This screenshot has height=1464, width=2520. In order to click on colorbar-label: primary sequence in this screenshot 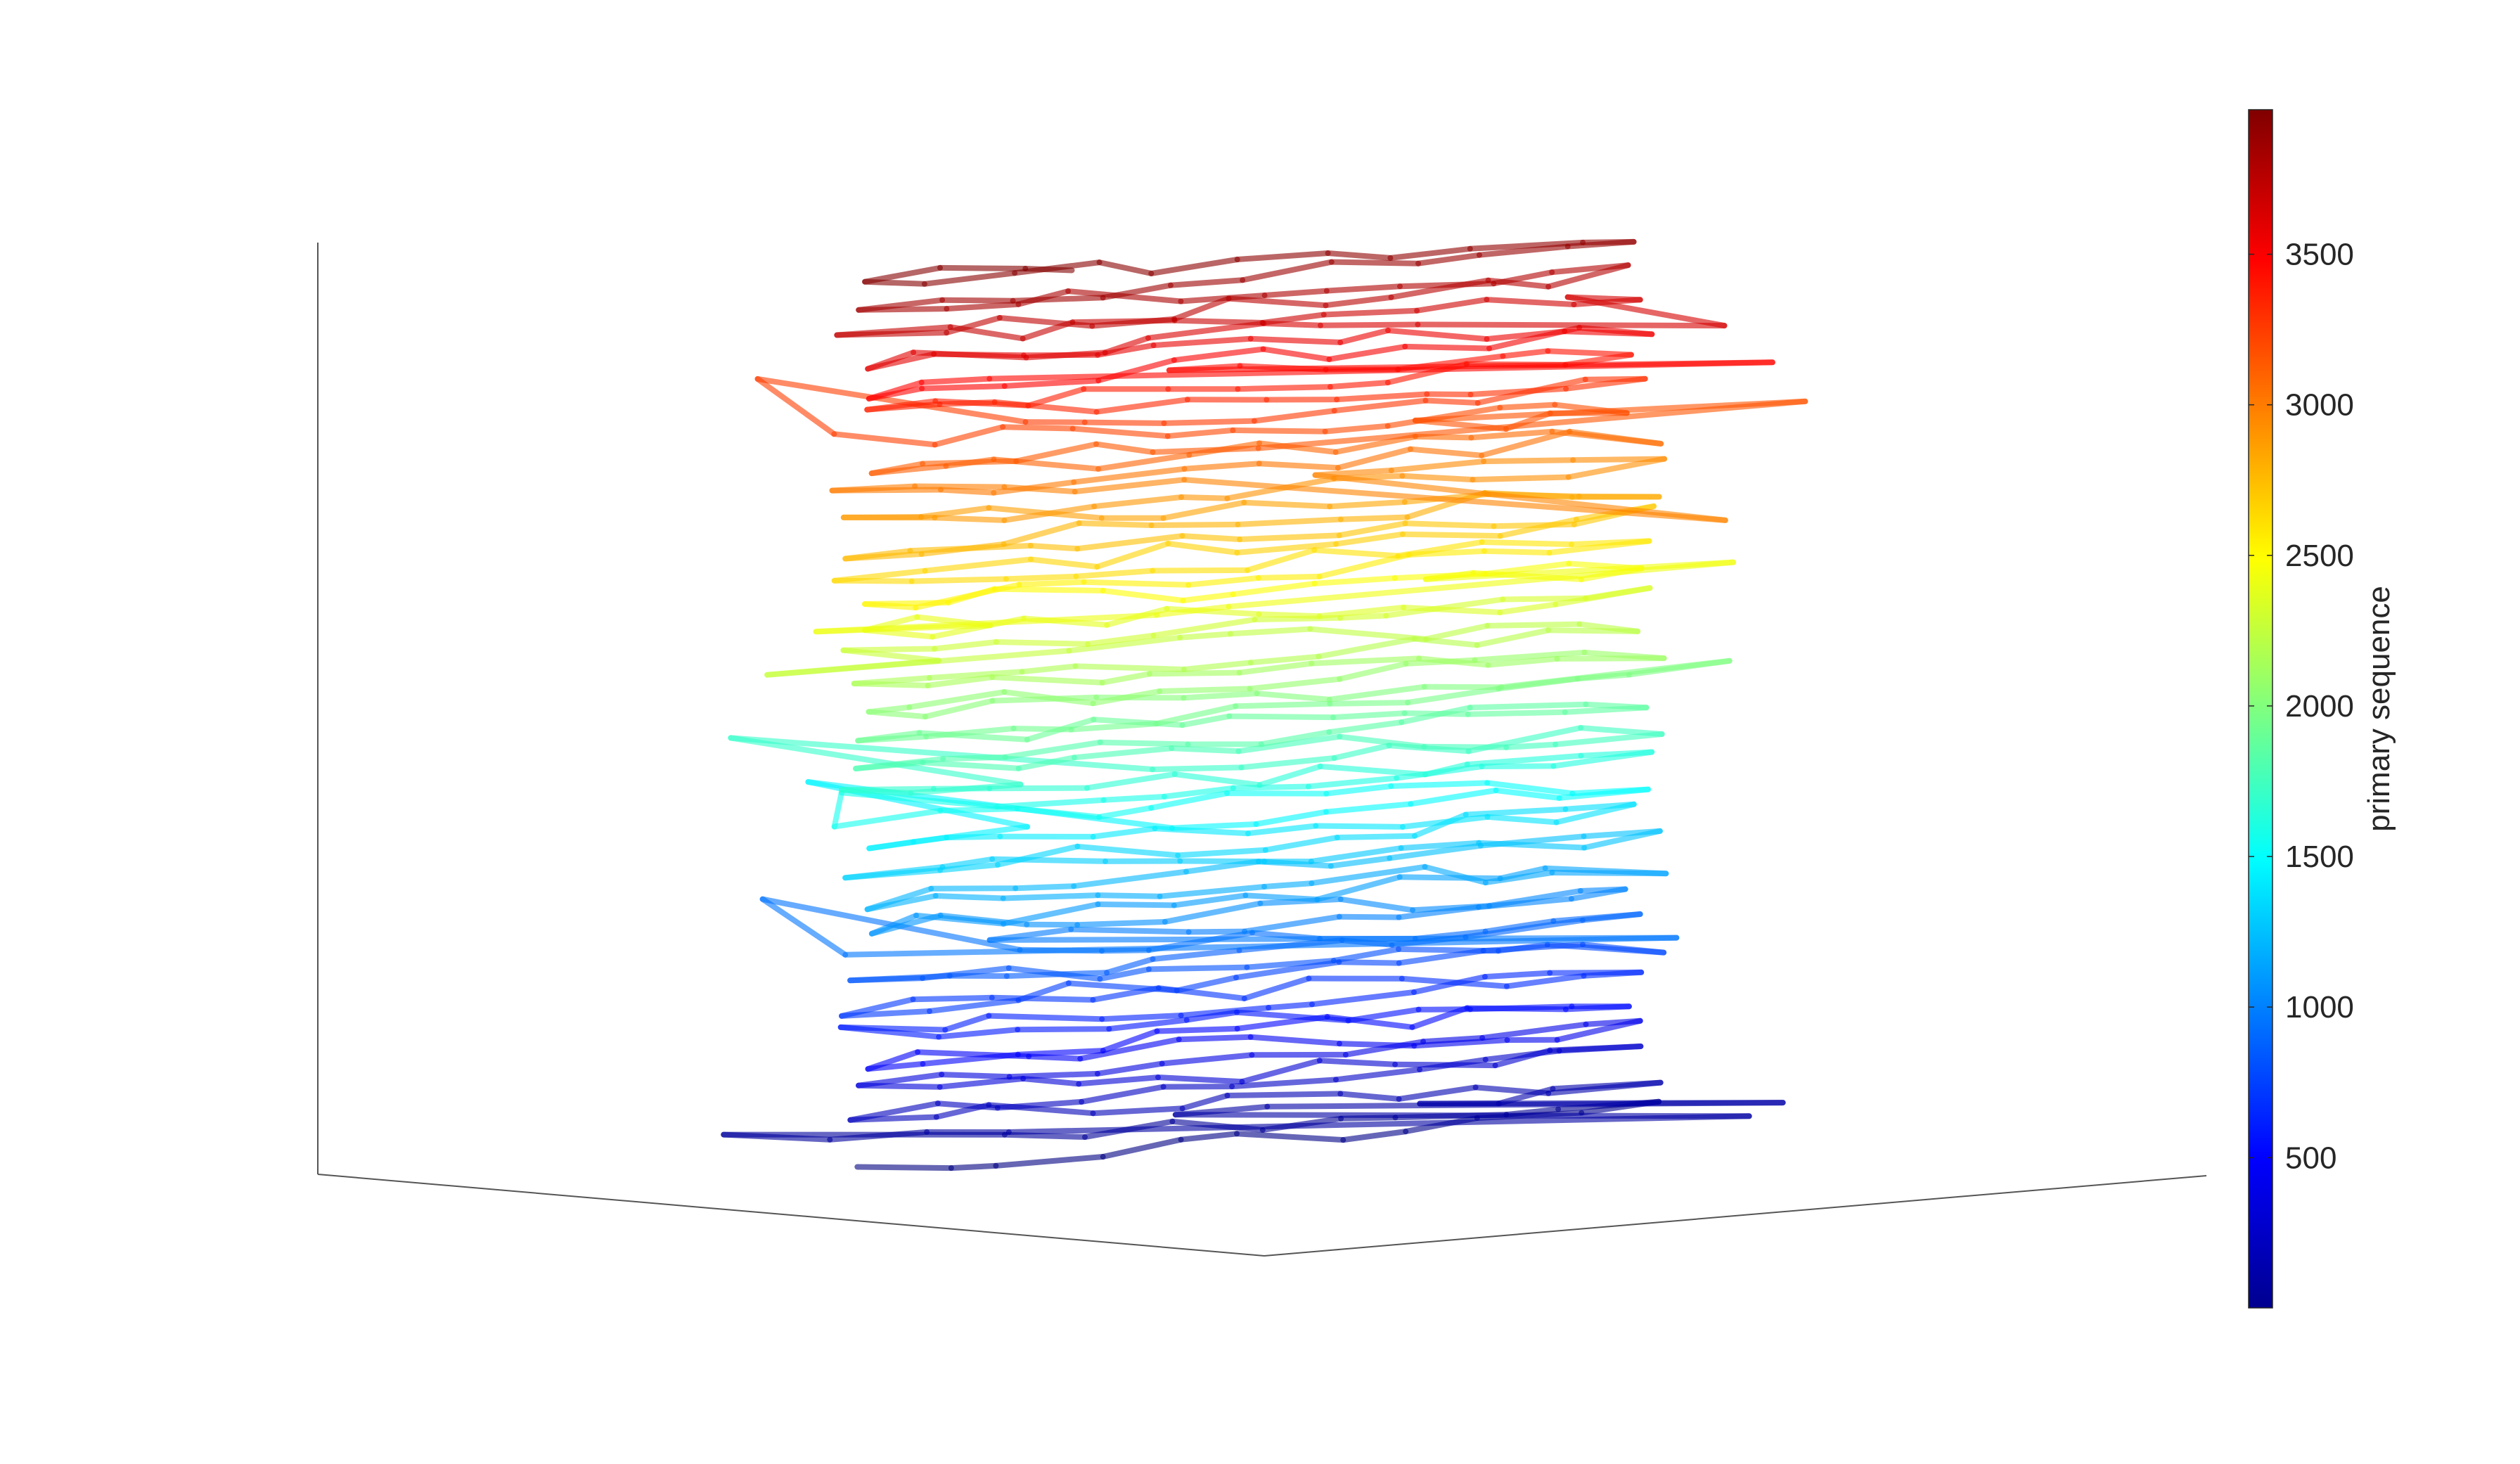, I will do `click(2379, 709)`.